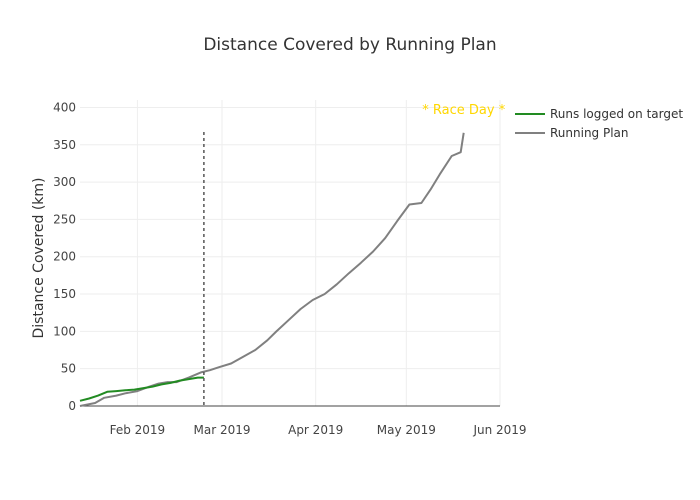  I want to click on y-tick-label: 300, so click(64, 182).